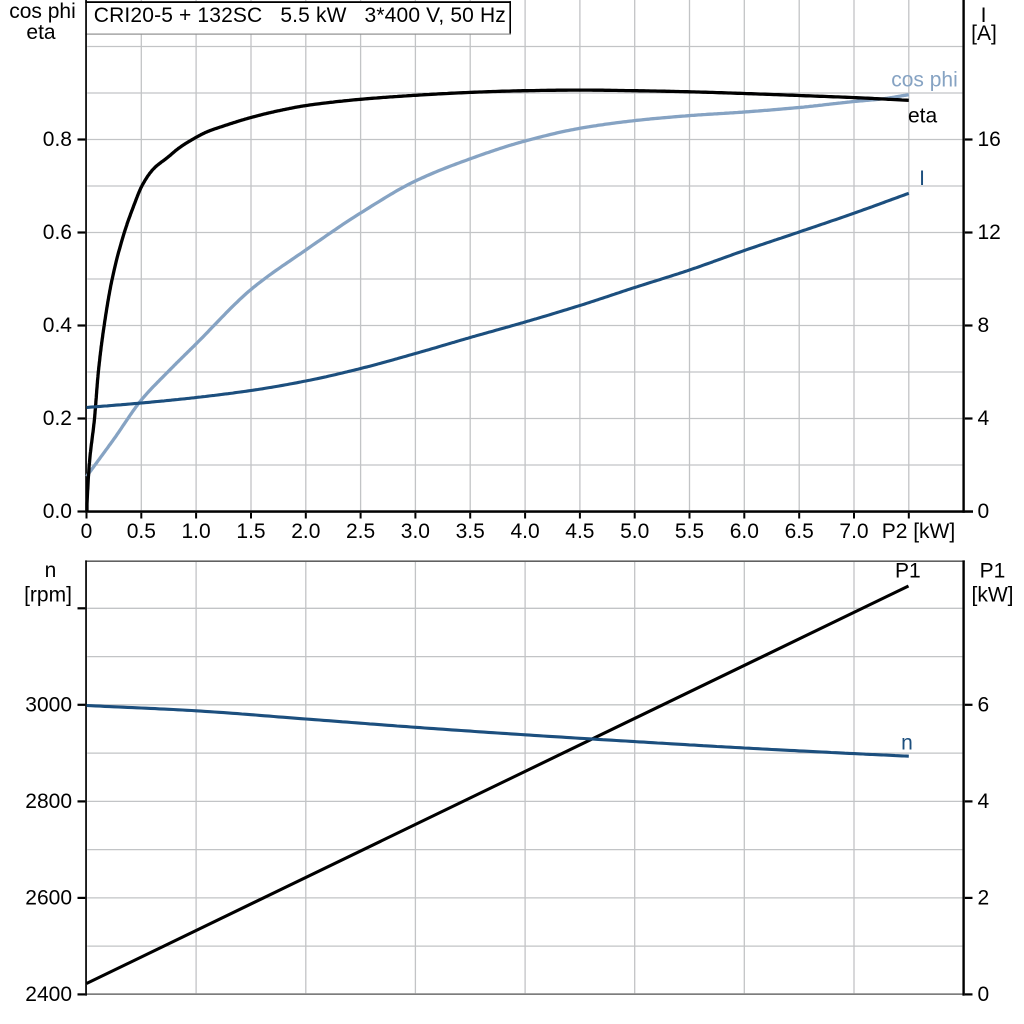 This screenshot has height=1024, width=1024. Describe the element at coordinates (48, 595) in the screenshot. I see `svg-text: [rpm]` at that location.